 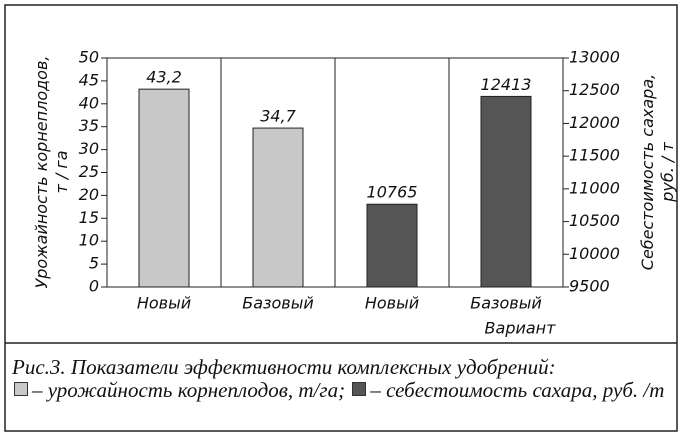 I want to click on y-axis-title: Урожайность корнеплодов,т / га, so click(x=51, y=172).